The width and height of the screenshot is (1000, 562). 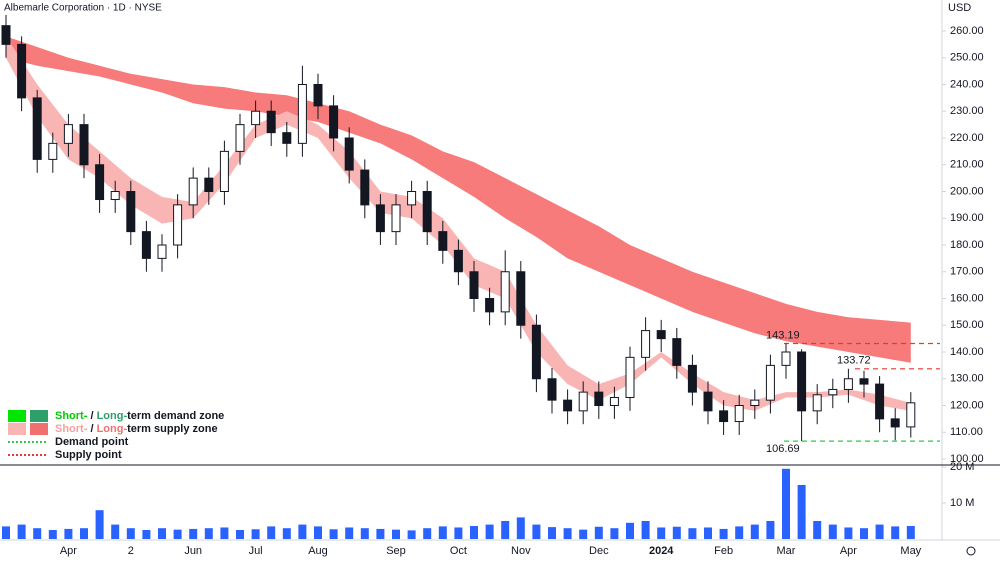 I want to click on x-tick-label: Jun, so click(x=193, y=551).